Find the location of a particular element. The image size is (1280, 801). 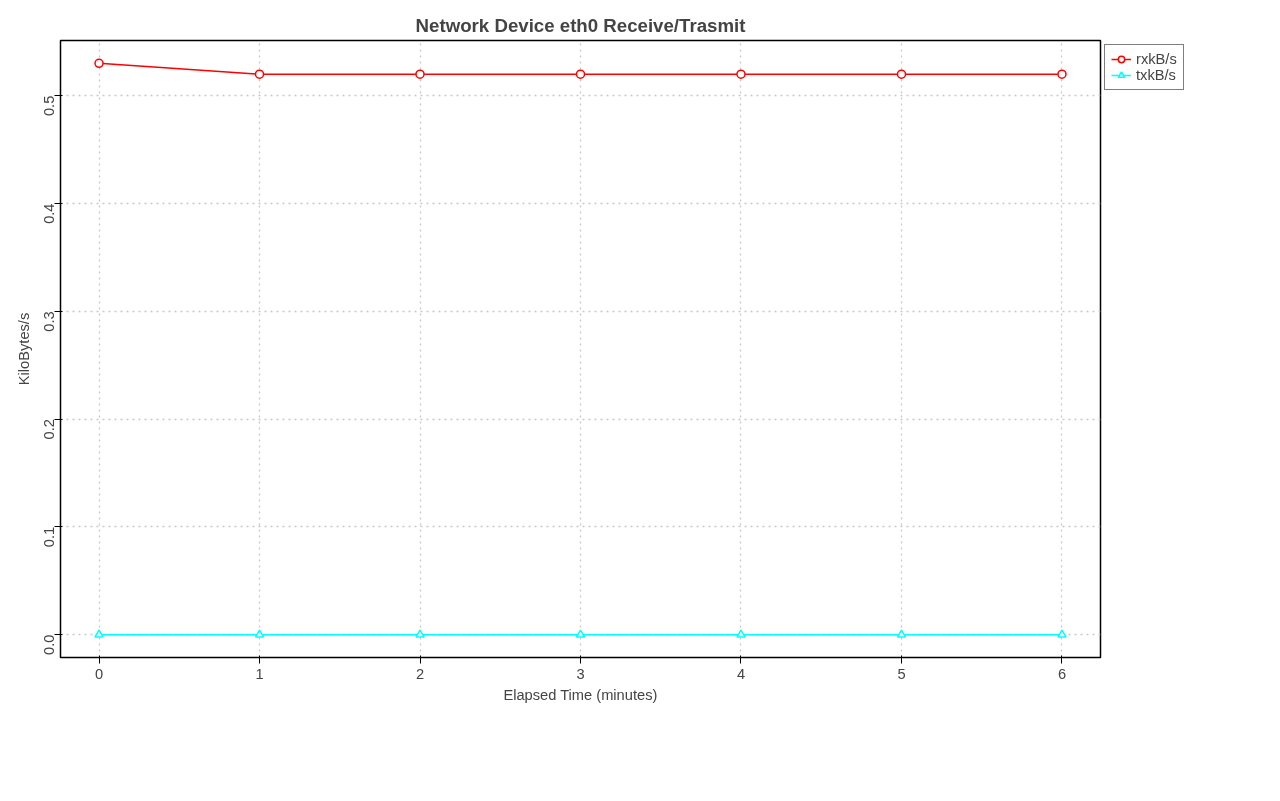

legend-label: rxkB/s is located at coordinates (1156, 59).